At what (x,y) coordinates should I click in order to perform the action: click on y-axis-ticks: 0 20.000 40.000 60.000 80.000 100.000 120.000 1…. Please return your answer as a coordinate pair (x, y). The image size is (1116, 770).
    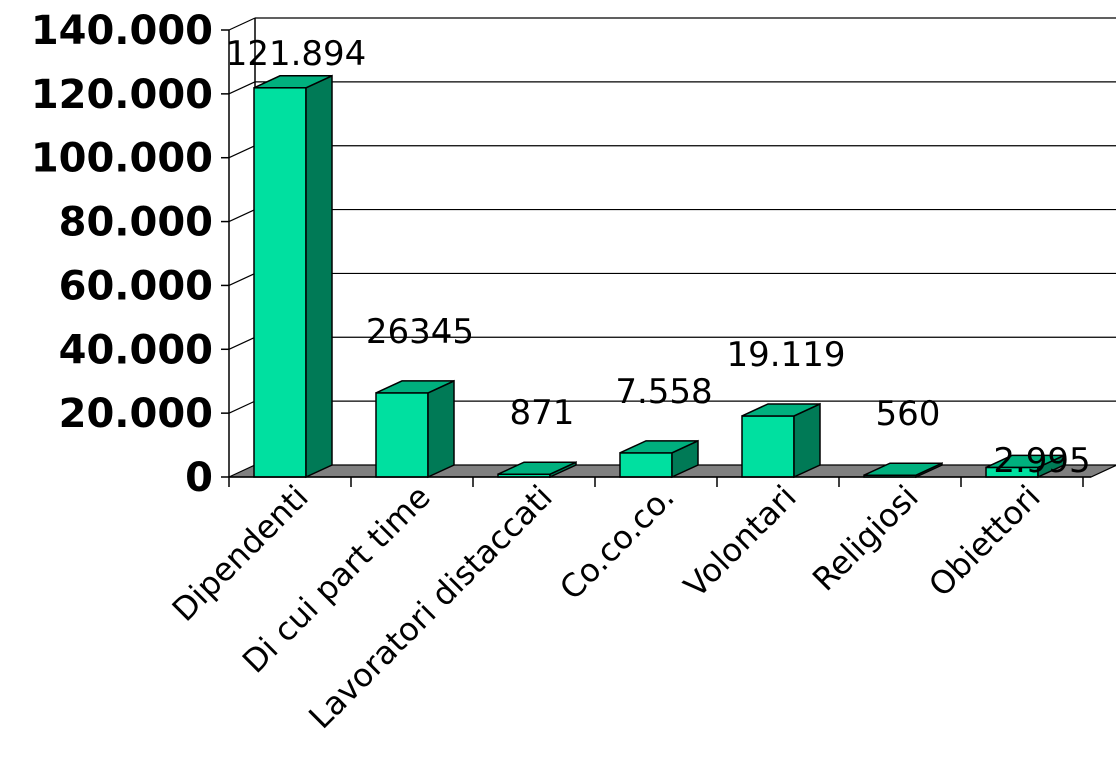
    Looking at the image, I should click on (130, 254).